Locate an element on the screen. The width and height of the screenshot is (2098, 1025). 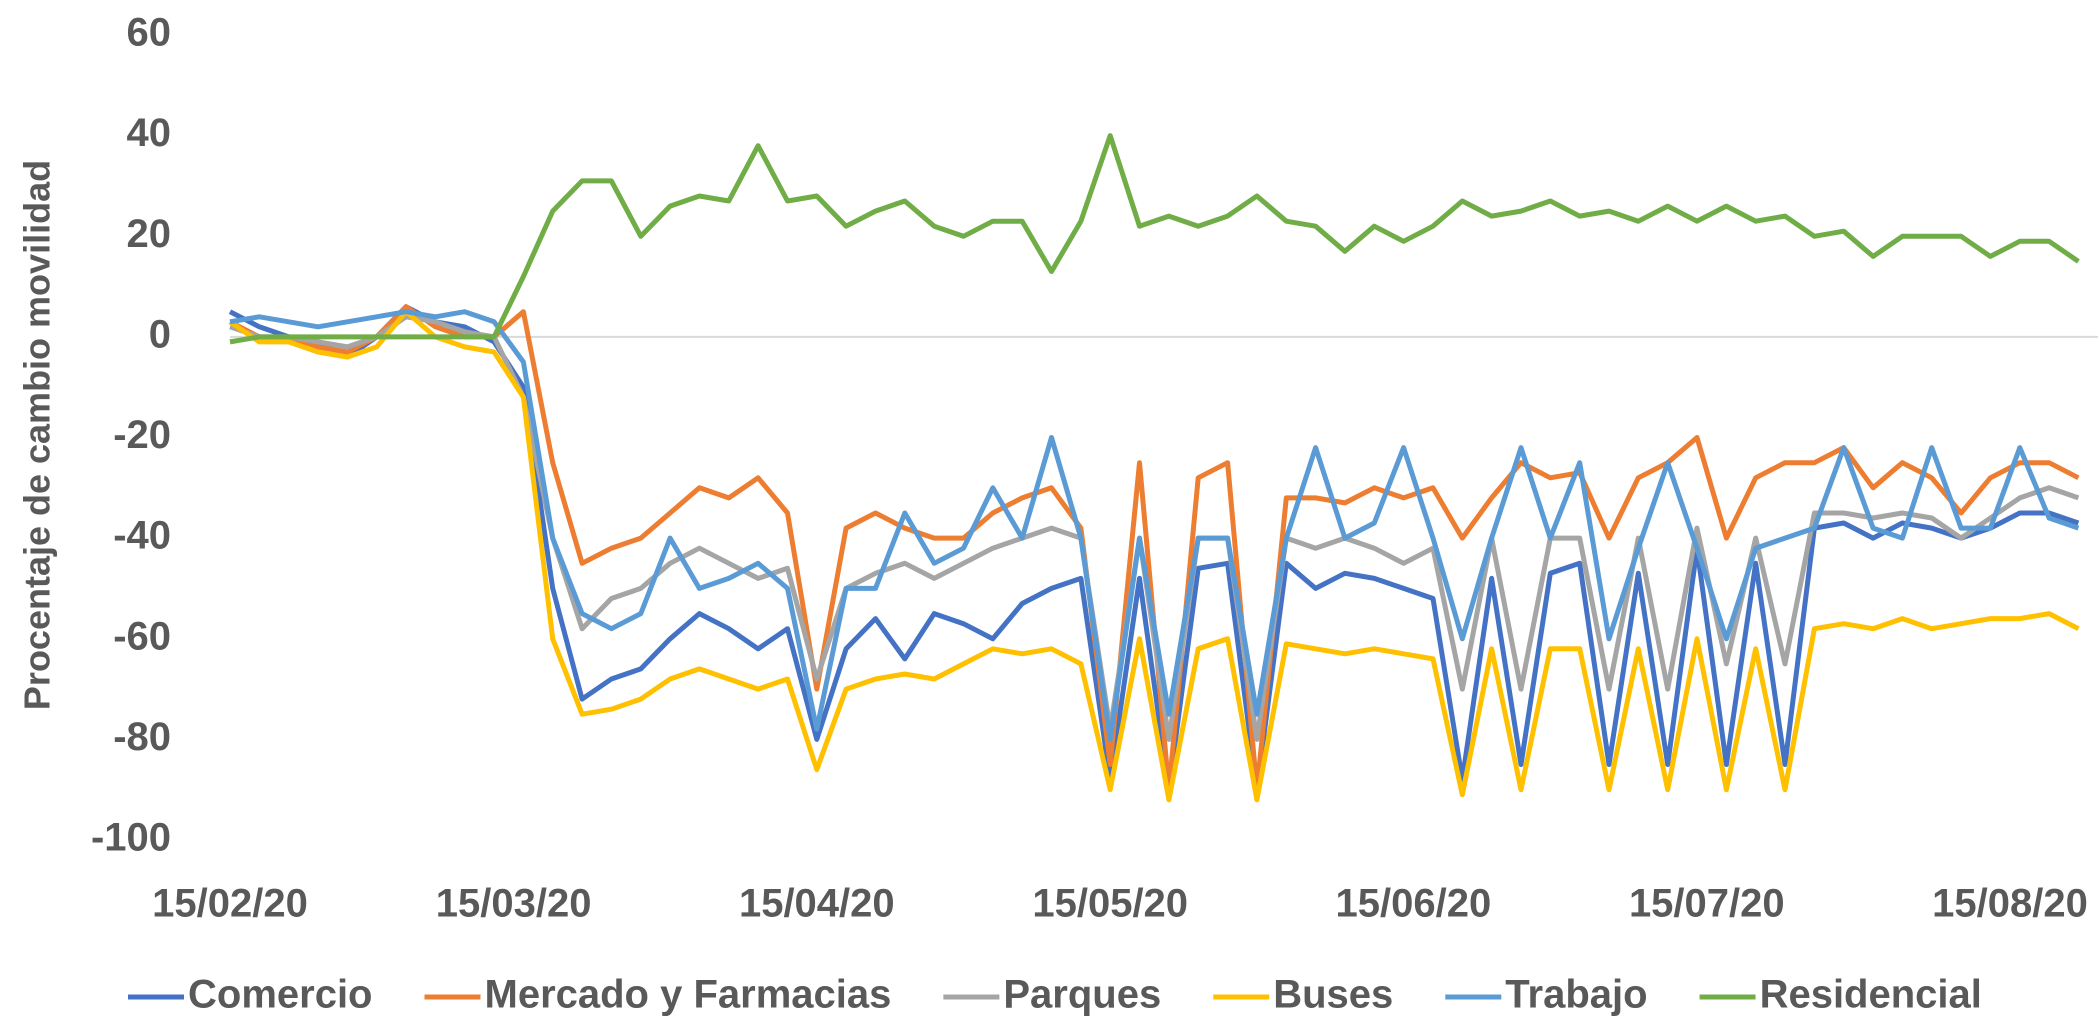
y-tick-label: 0 is located at coordinates (160, 334).